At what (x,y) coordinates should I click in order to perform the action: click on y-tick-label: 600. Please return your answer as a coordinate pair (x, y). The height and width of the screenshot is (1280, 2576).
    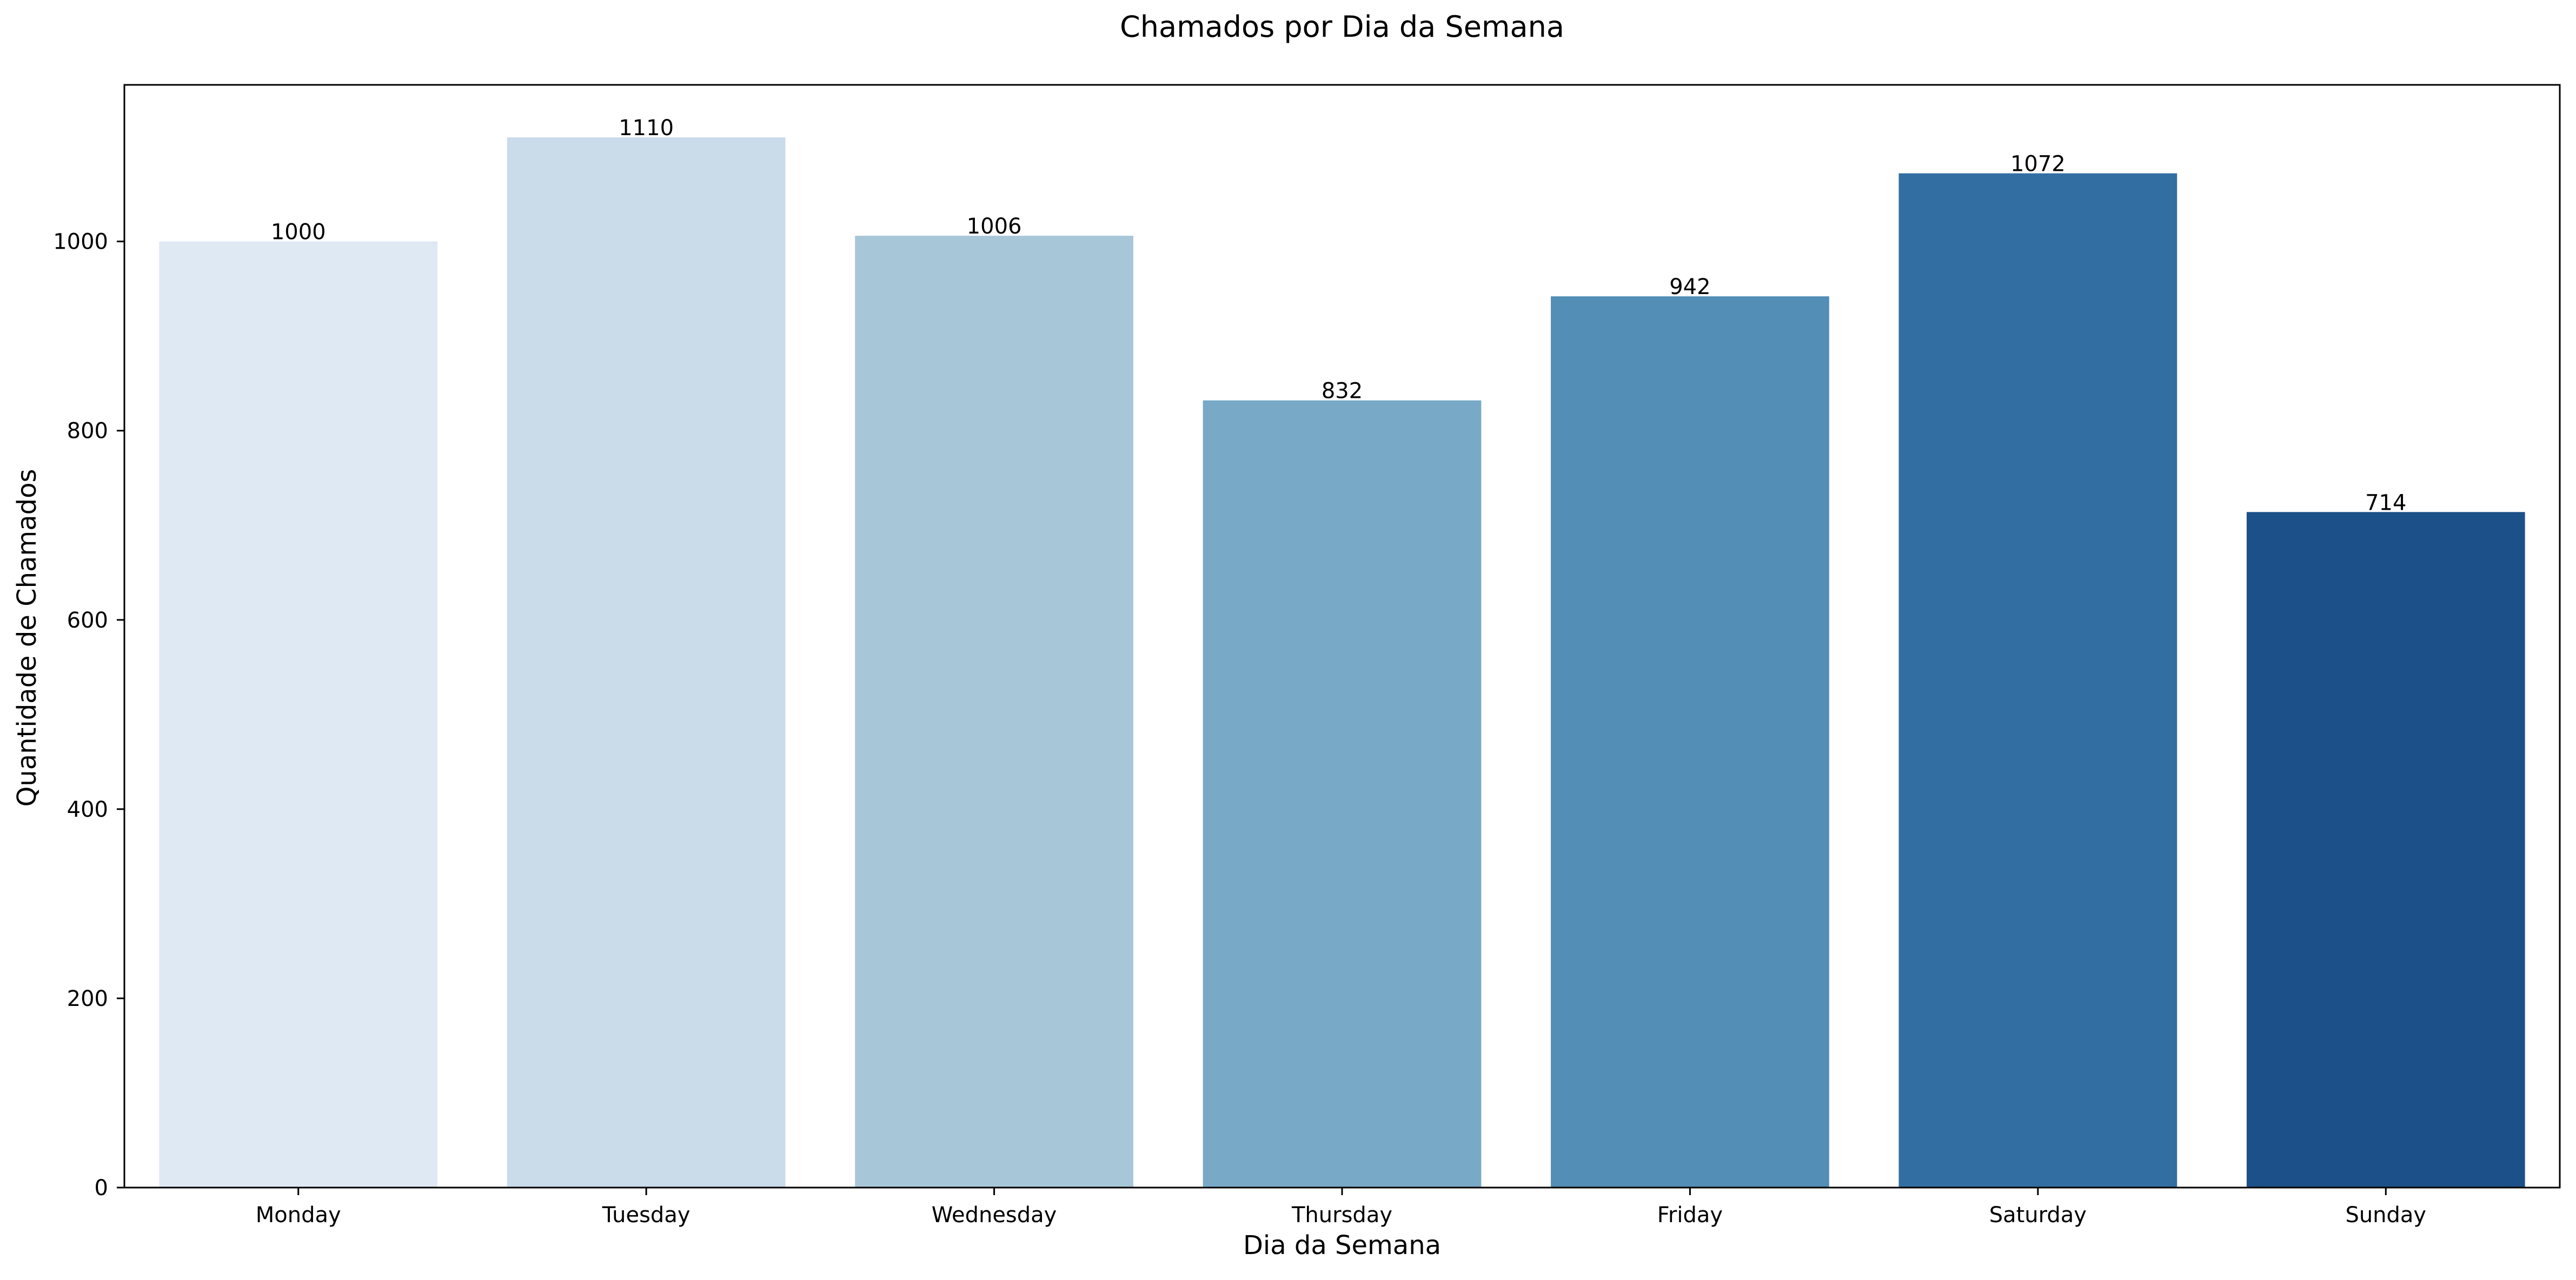
    Looking at the image, I should click on (87, 620).